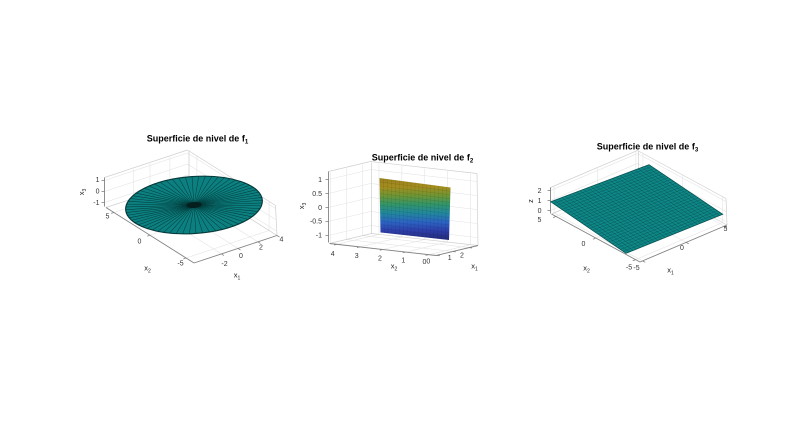 The image size is (800, 434). What do you see at coordinates (540, 211) in the screenshot?
I see `z-tick-label: 0` at bounding box center [540, 211].